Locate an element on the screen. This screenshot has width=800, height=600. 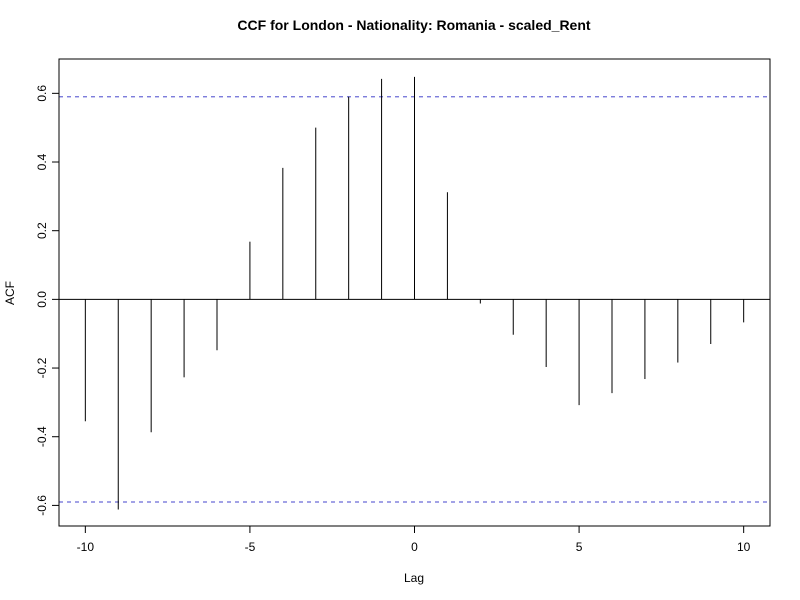
y-tick-label: 0.6 is located at coordinates (42, 93).